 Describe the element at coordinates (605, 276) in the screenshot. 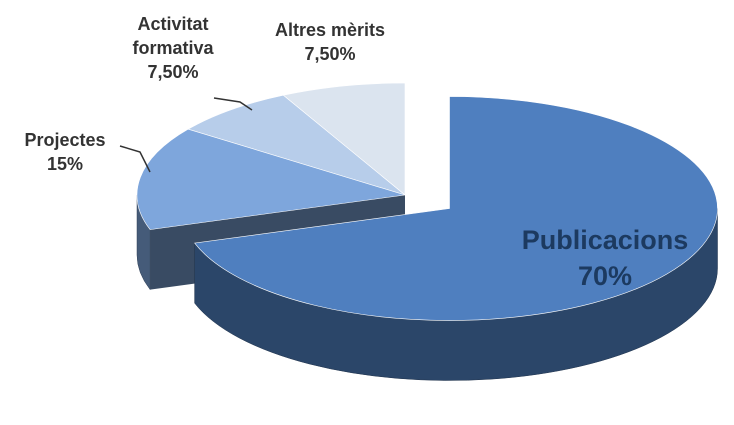

I see `value-label: 70%` at that location.